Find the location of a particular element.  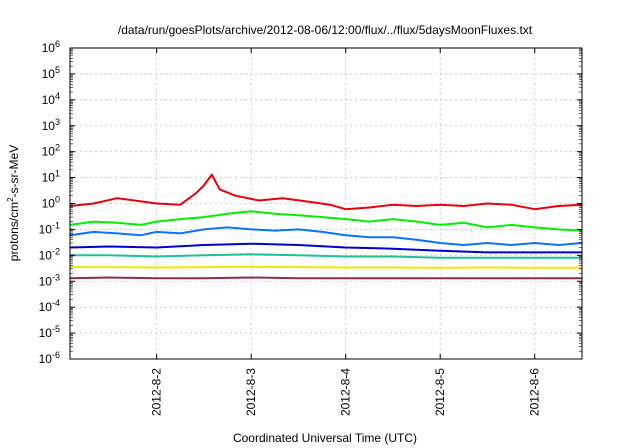

x-tick-label: 2012-8-5 is located at coordinates (440, 392).